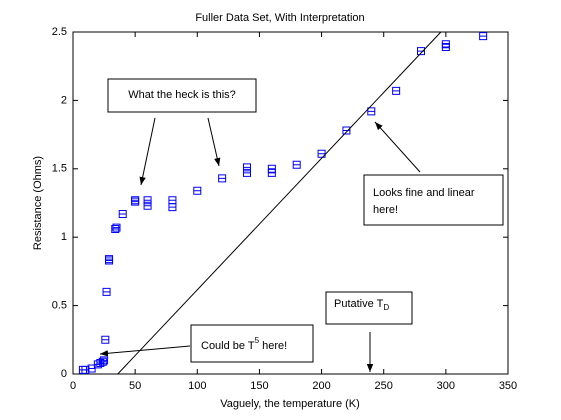 Image resolution: width=561 pixels, height=420 pixels. I want to click on annotation-text: Could be T5 here!, so click(244, 344).